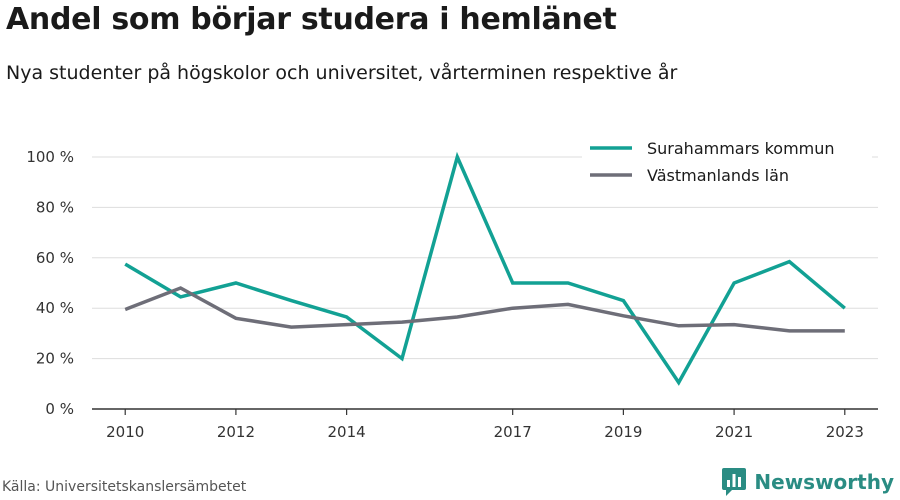  I want to click on x-tick-label: 2014, so click(347, 432).